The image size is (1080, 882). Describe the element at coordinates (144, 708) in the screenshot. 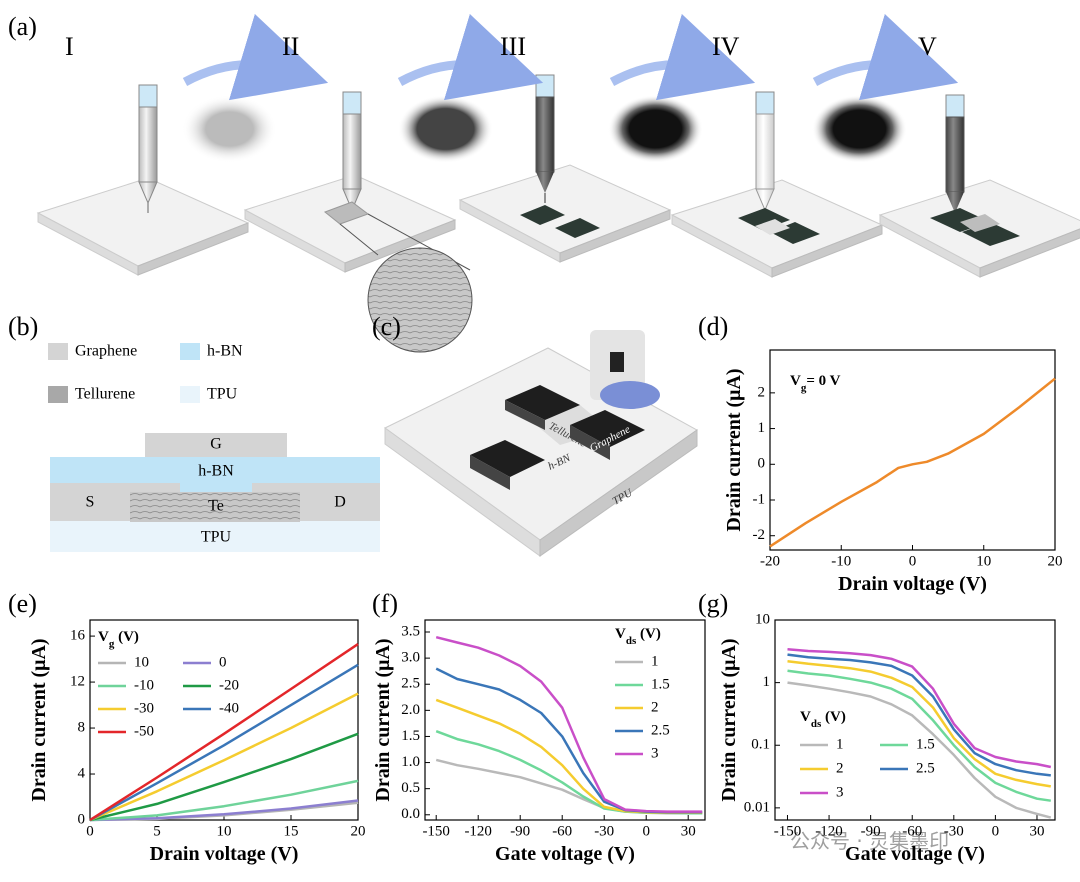

I see `legend-label: -30` at that location.